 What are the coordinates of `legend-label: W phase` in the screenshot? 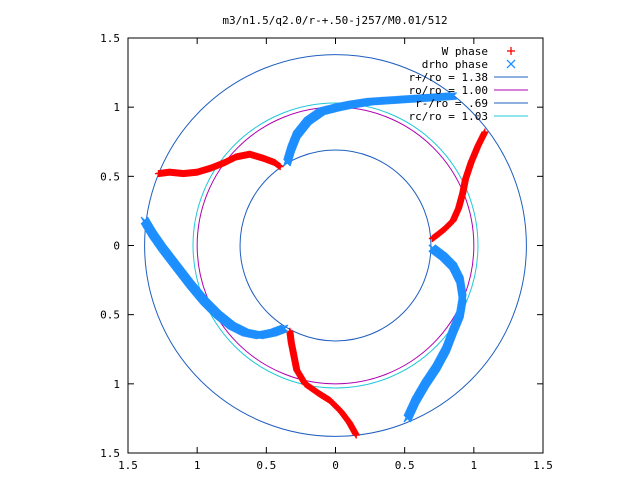 It's located at (465, 51).